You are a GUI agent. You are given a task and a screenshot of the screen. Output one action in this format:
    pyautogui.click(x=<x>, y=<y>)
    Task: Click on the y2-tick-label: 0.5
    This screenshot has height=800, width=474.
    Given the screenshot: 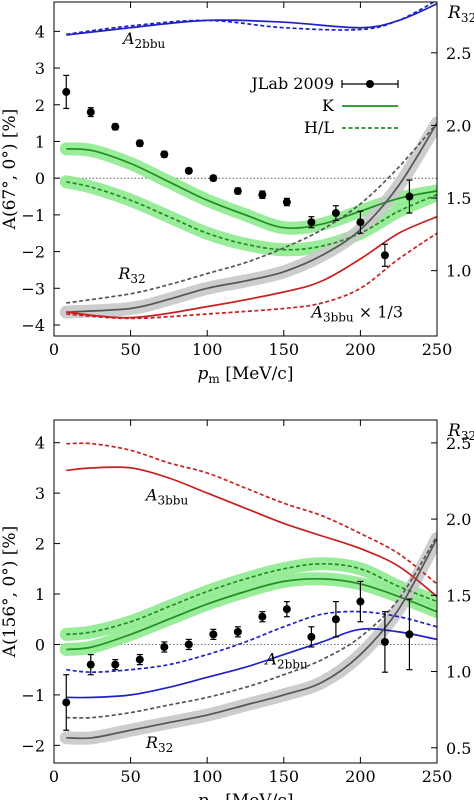 What is the action you would take?
    pyautogui.click(x=458, y=748)
    